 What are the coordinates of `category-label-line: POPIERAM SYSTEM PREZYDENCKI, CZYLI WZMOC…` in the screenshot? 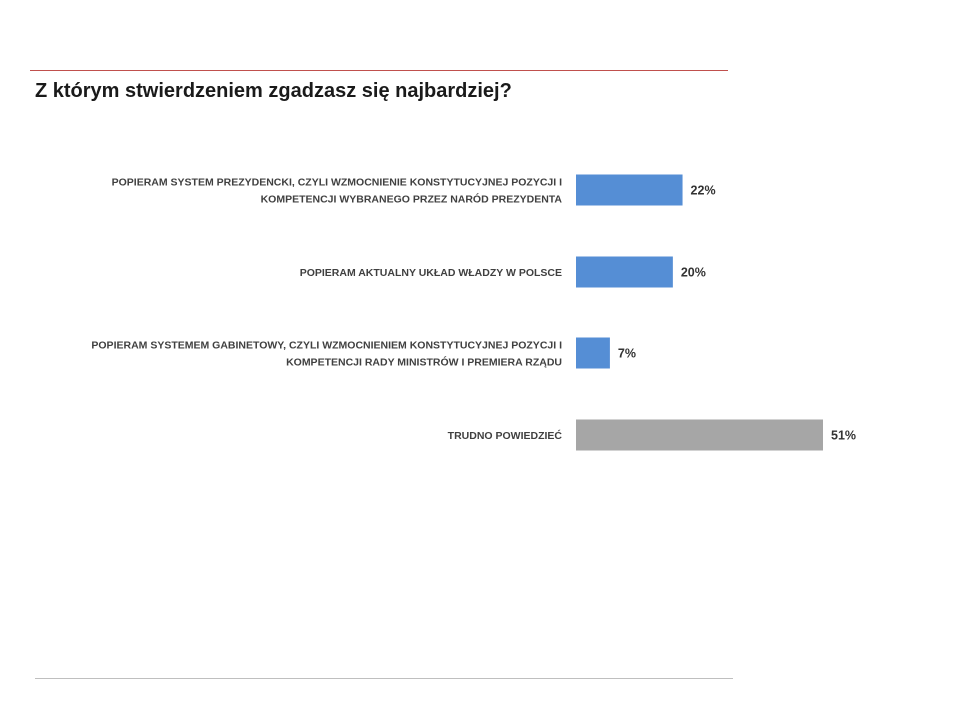 It's located at (337, 183).